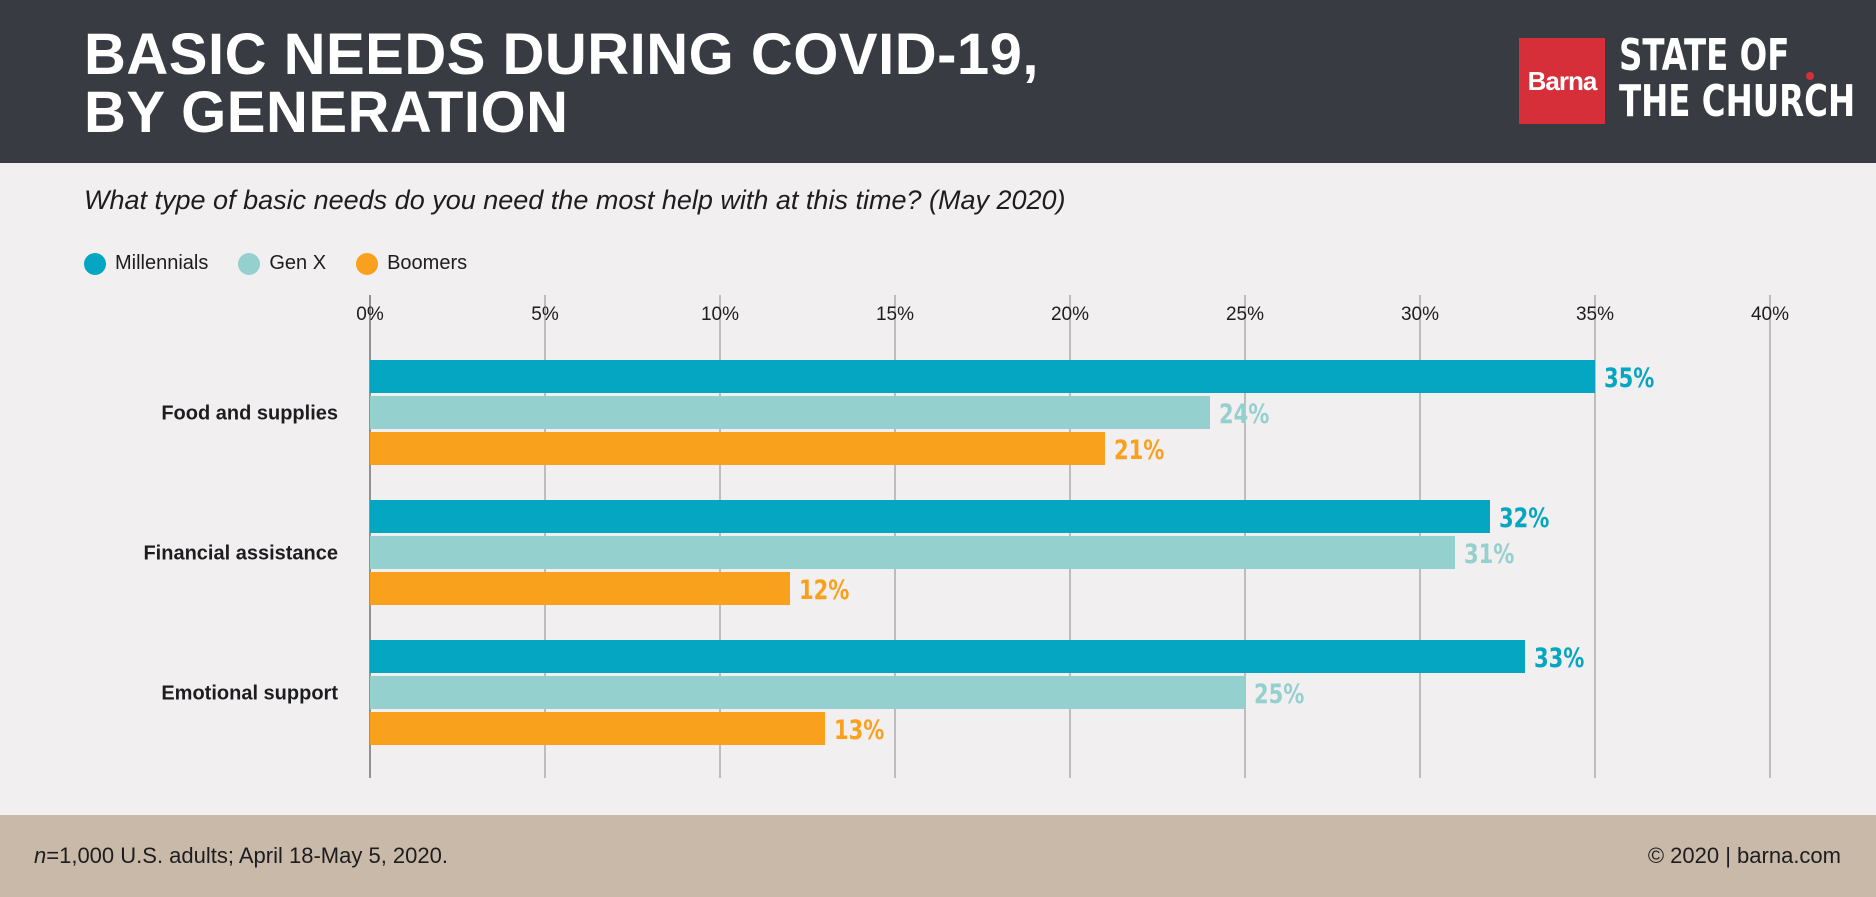  I want to click on data-label: 32%, so click(1524, 517).